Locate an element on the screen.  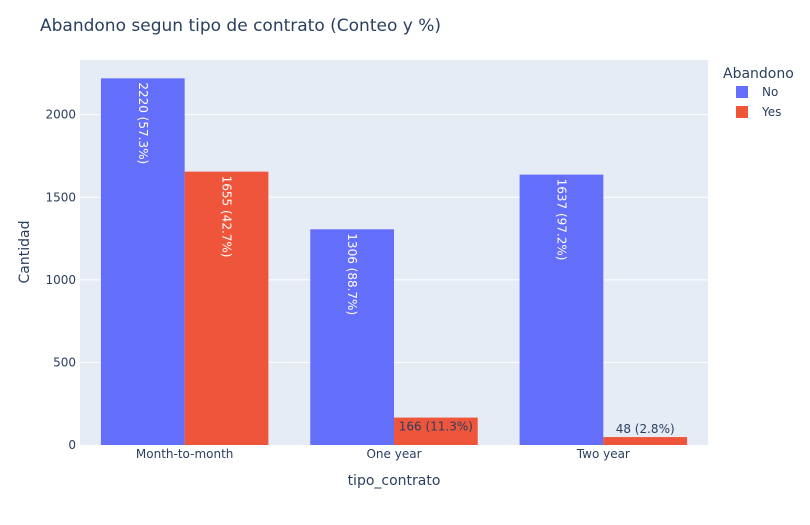
legend-swatch-yes is located at coordinates (742, 112).